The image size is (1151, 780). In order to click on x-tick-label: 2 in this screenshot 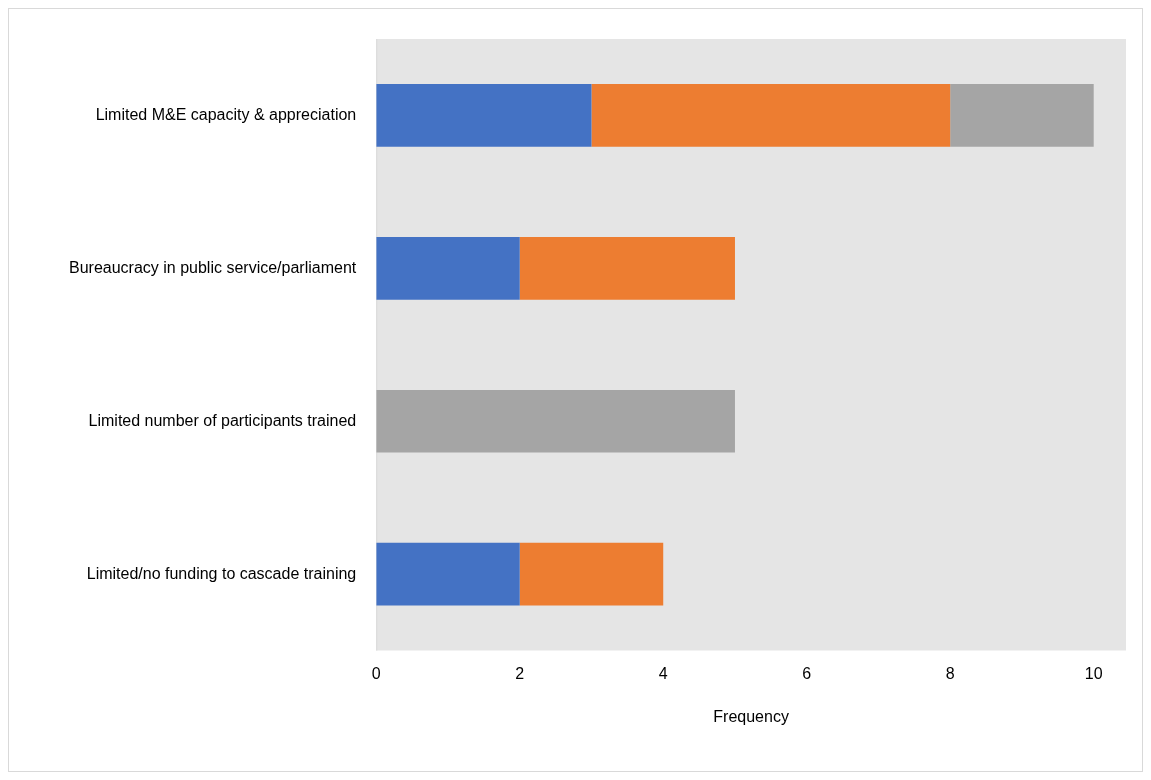, I will do `click(520, 673)`.